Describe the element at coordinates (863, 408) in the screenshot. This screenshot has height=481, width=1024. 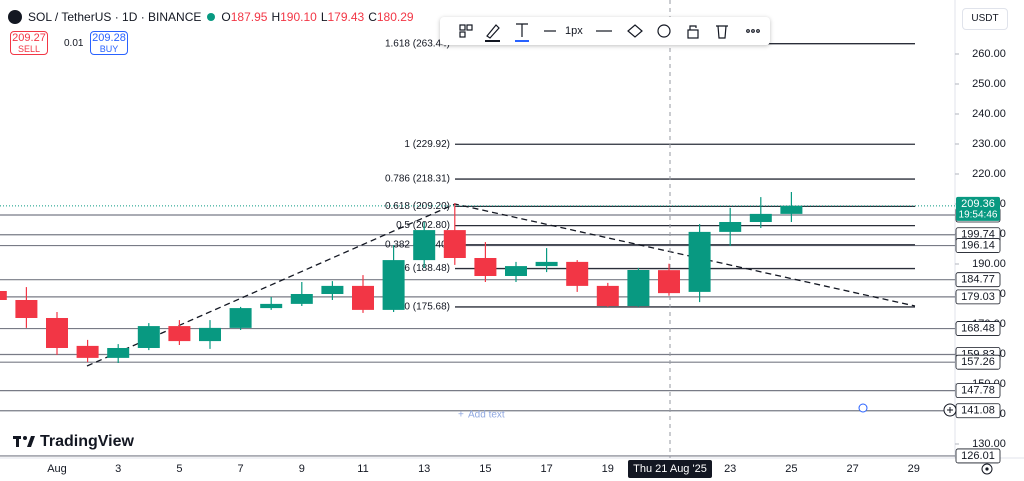
I see `line-handle` at that location.